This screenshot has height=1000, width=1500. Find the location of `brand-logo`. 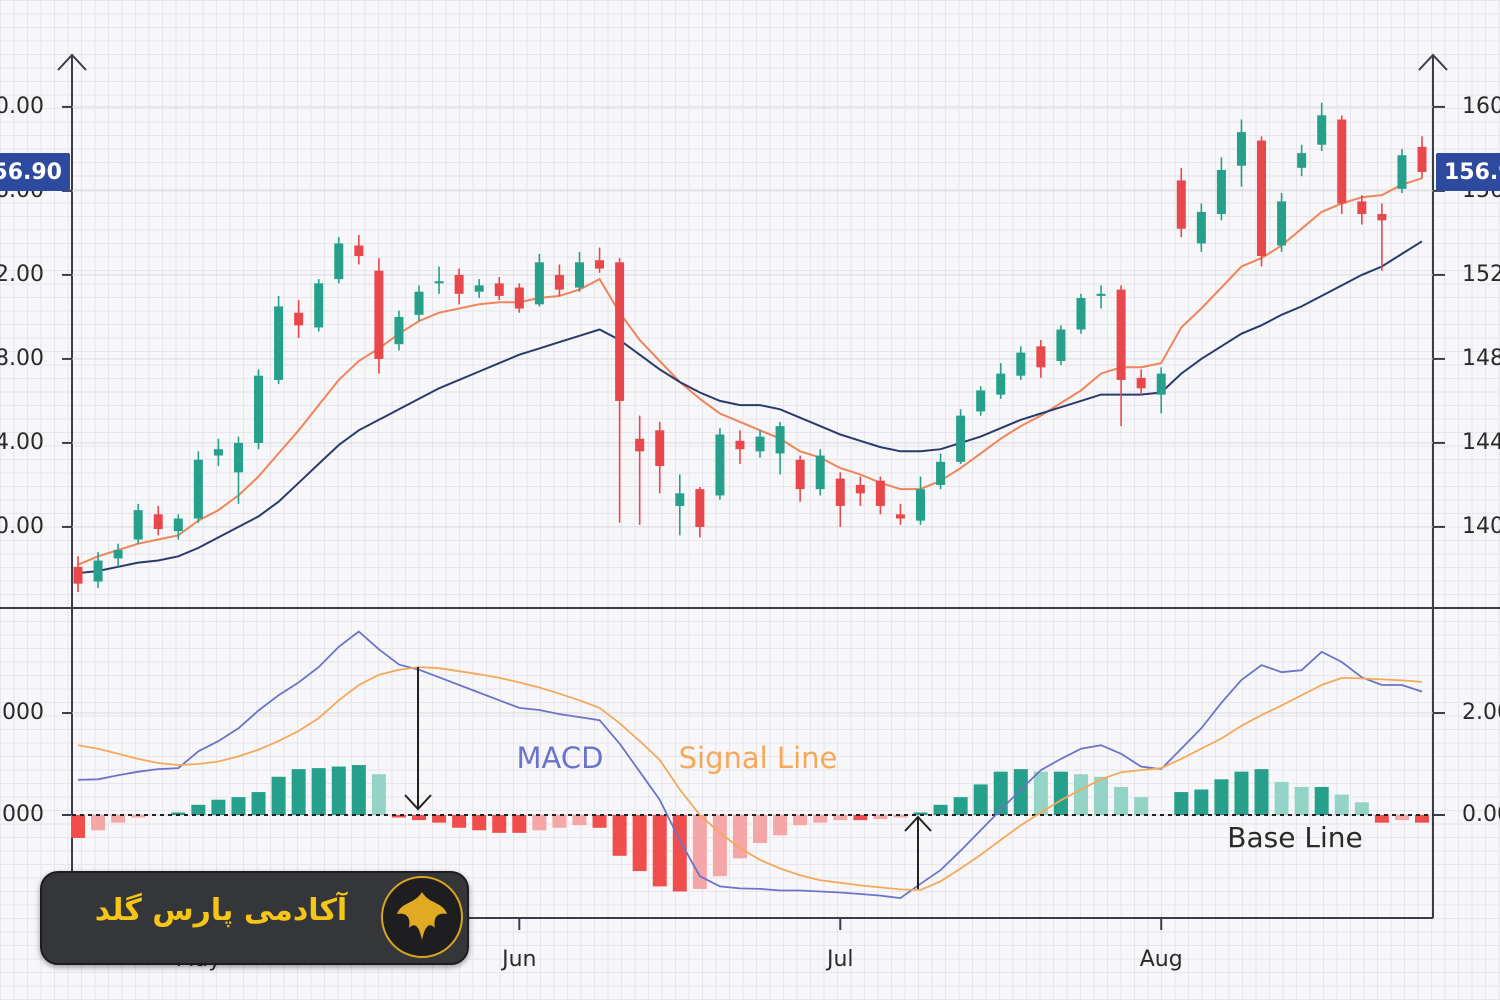

brand-logo is located at coordinates (422, 917).